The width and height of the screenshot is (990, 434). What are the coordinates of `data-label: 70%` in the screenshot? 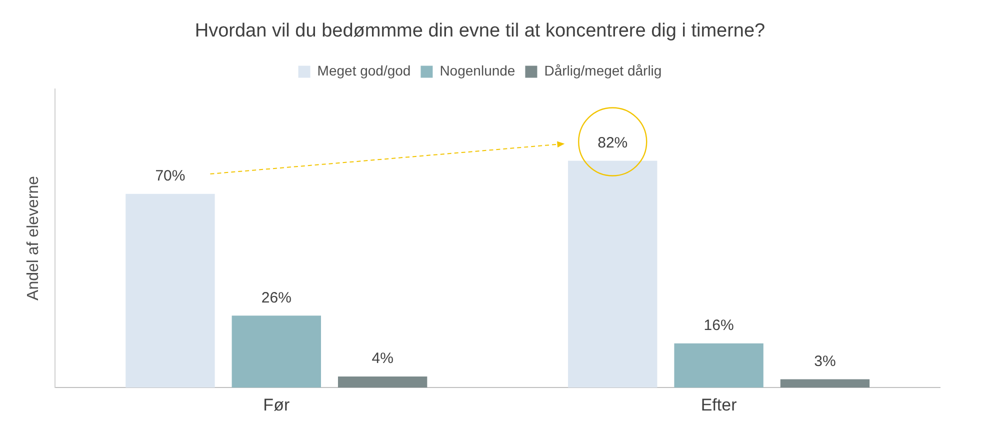 It's located at (170, 176).